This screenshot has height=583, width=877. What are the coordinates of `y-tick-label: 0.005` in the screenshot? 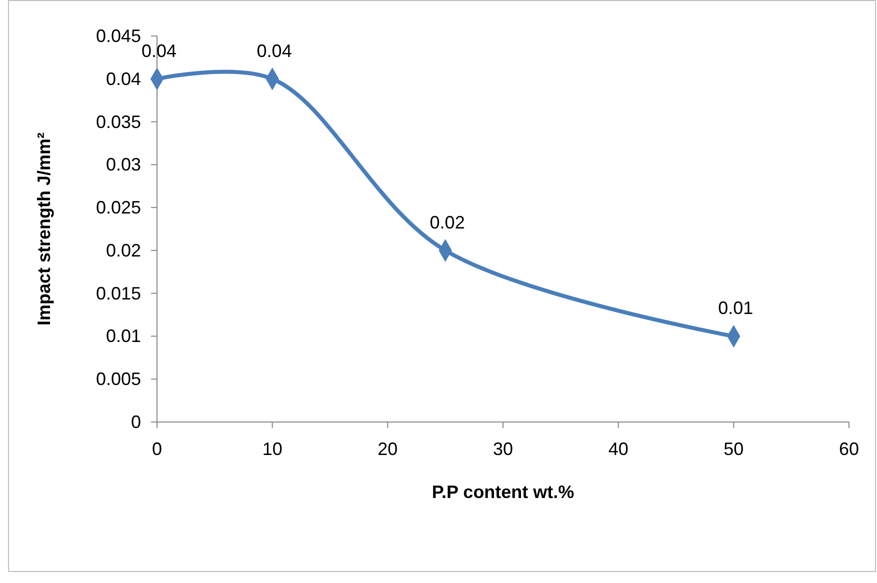 It's located at (118, 379).